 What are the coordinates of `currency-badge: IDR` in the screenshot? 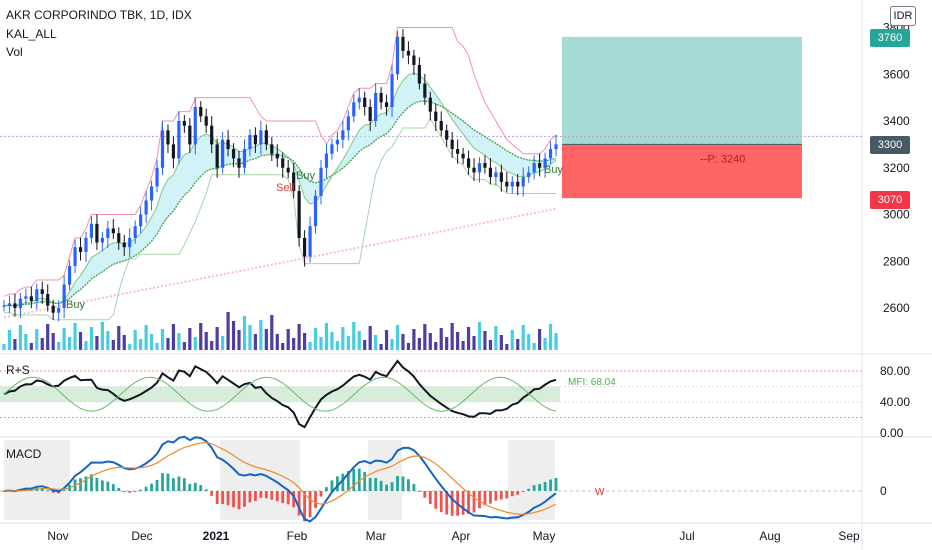 It's located at (903, 16).